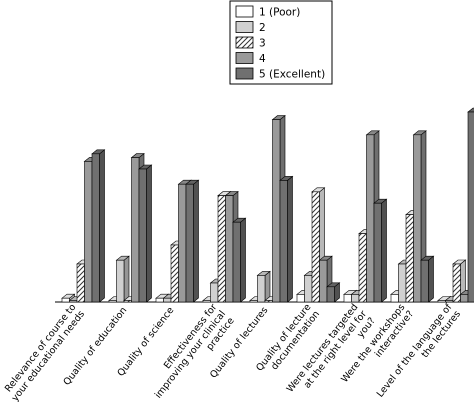  Describe the element at coordinates (48, 355) in the screenshot. I see `category-label-line: your educational needs` at that location.